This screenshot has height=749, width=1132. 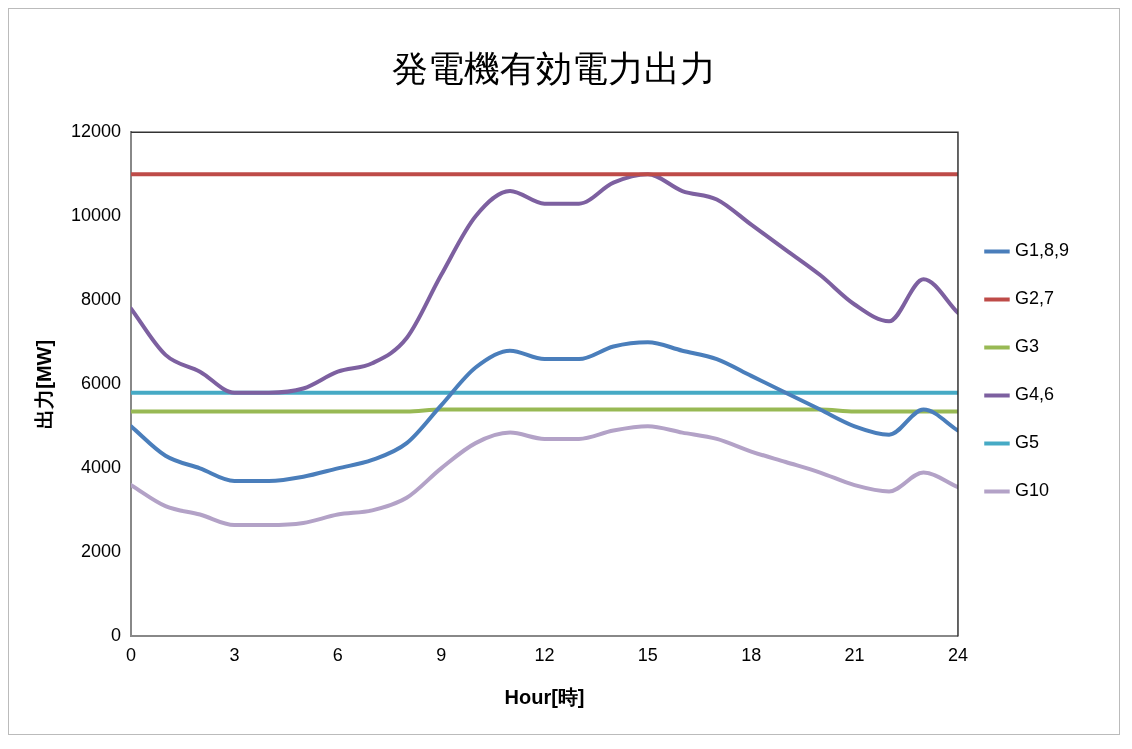 I want to click on legend-label: G2,7, so click(x=1034, y=298).